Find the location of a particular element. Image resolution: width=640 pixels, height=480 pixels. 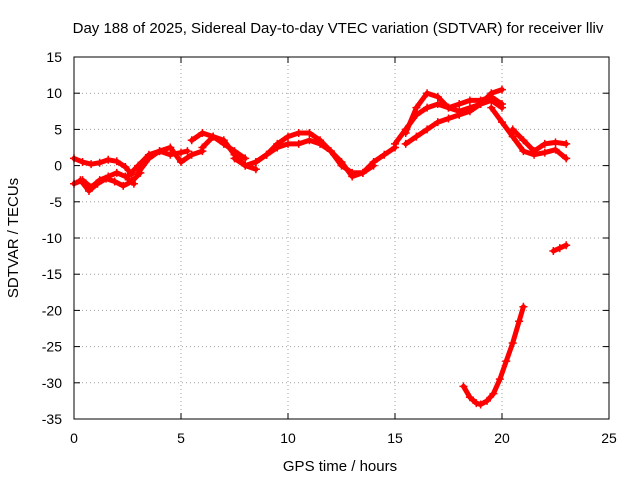

x-tick-label: 10 is located at coordinates (288, 438).